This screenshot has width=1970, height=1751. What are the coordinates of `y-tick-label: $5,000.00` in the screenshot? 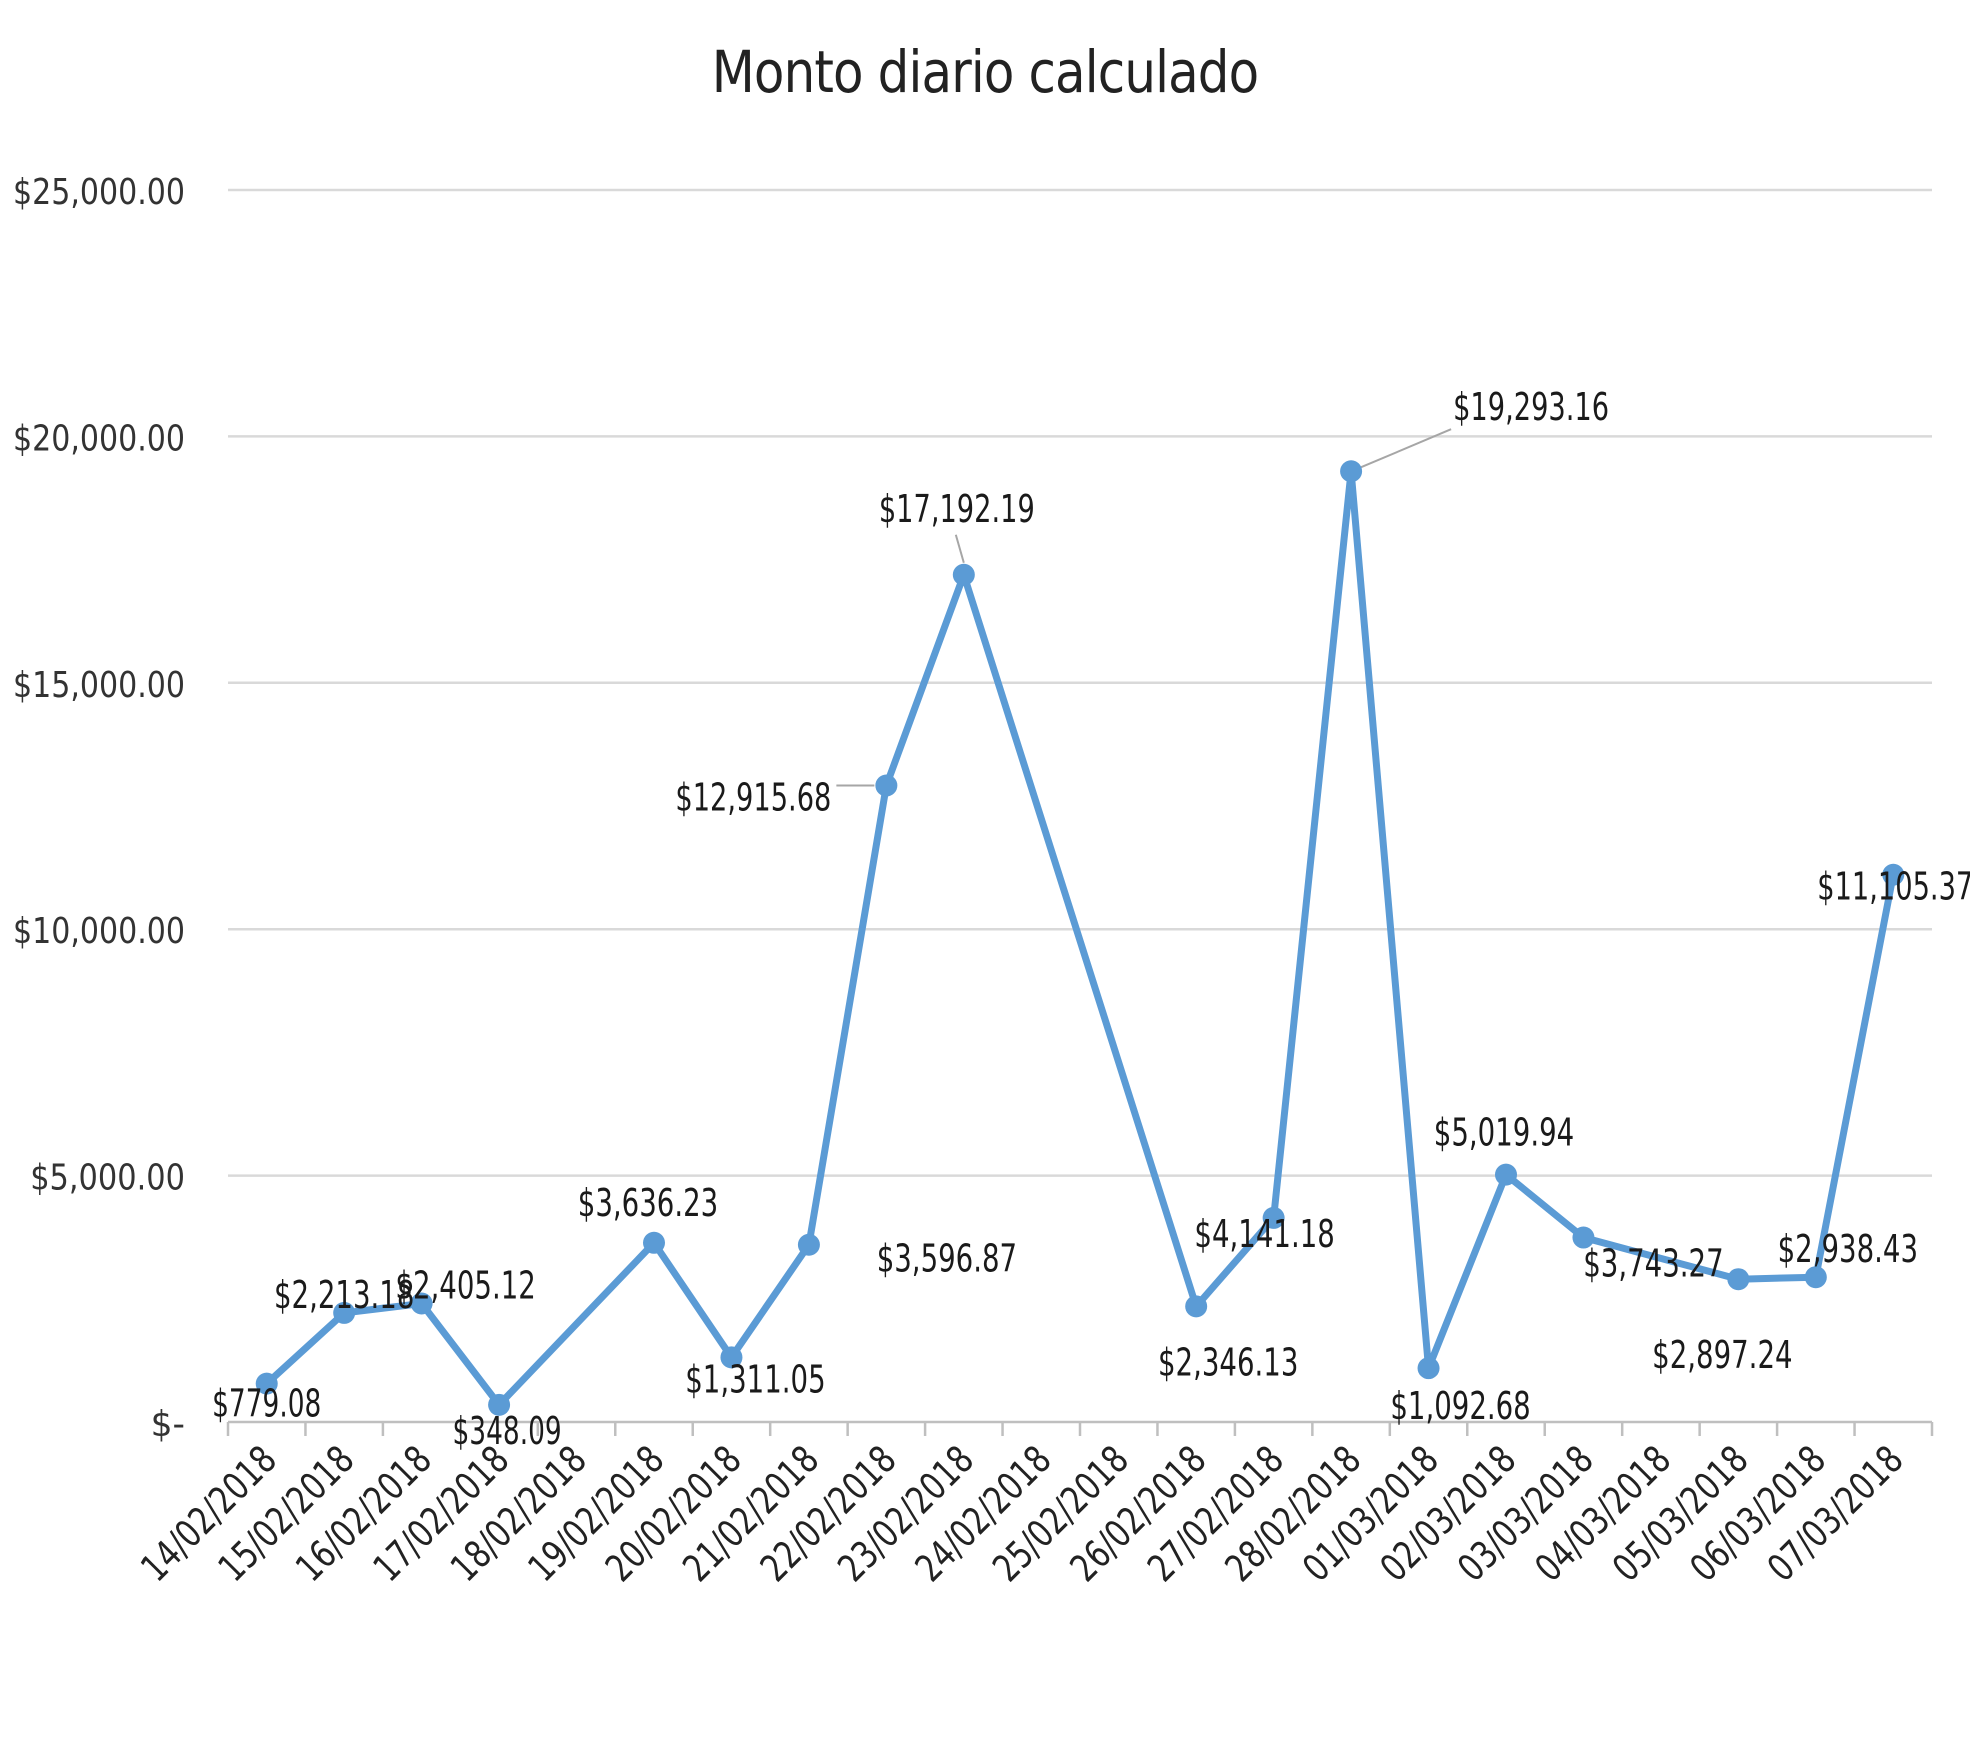 It's located at (107, 1178).